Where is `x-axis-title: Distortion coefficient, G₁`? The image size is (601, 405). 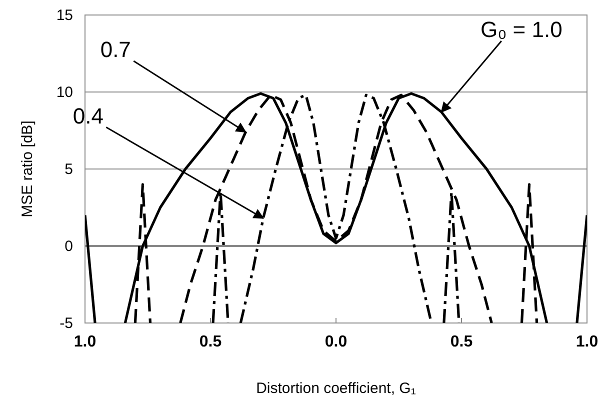 x-axis-title: Distortion coefficient, G₁ is located at coordinates (336, 388).